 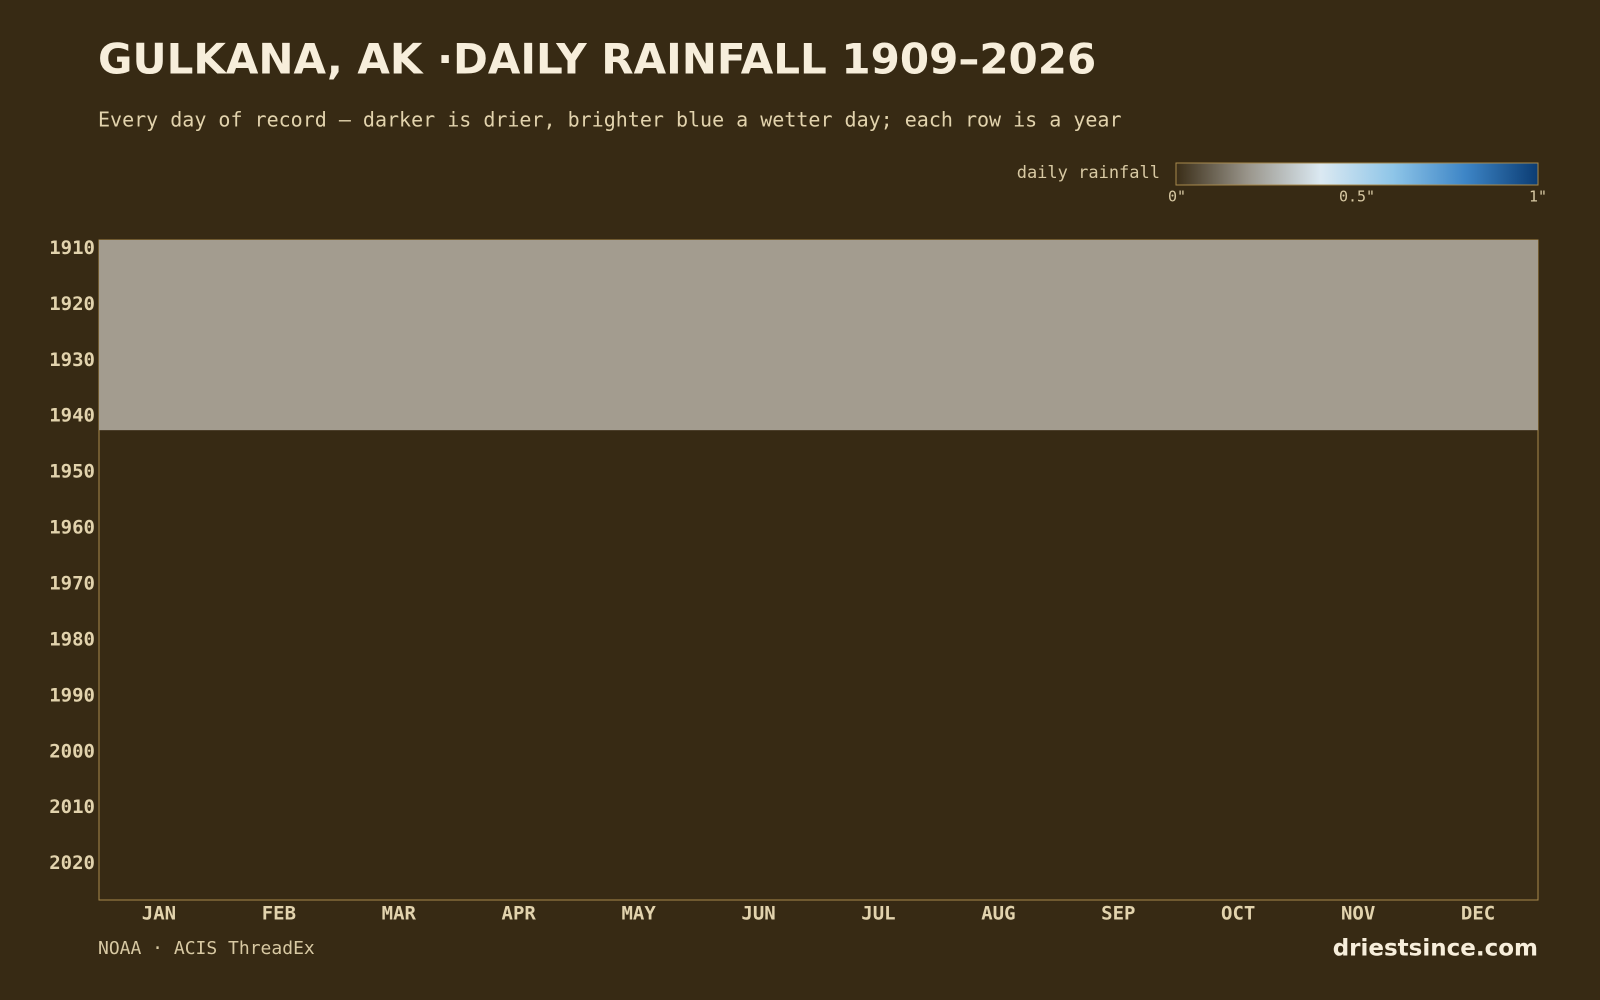 What do you see at coordinates (1478, 914) in the screenshot?
I see `x-tick-label: DEC` at bounding box center [1478, 914].